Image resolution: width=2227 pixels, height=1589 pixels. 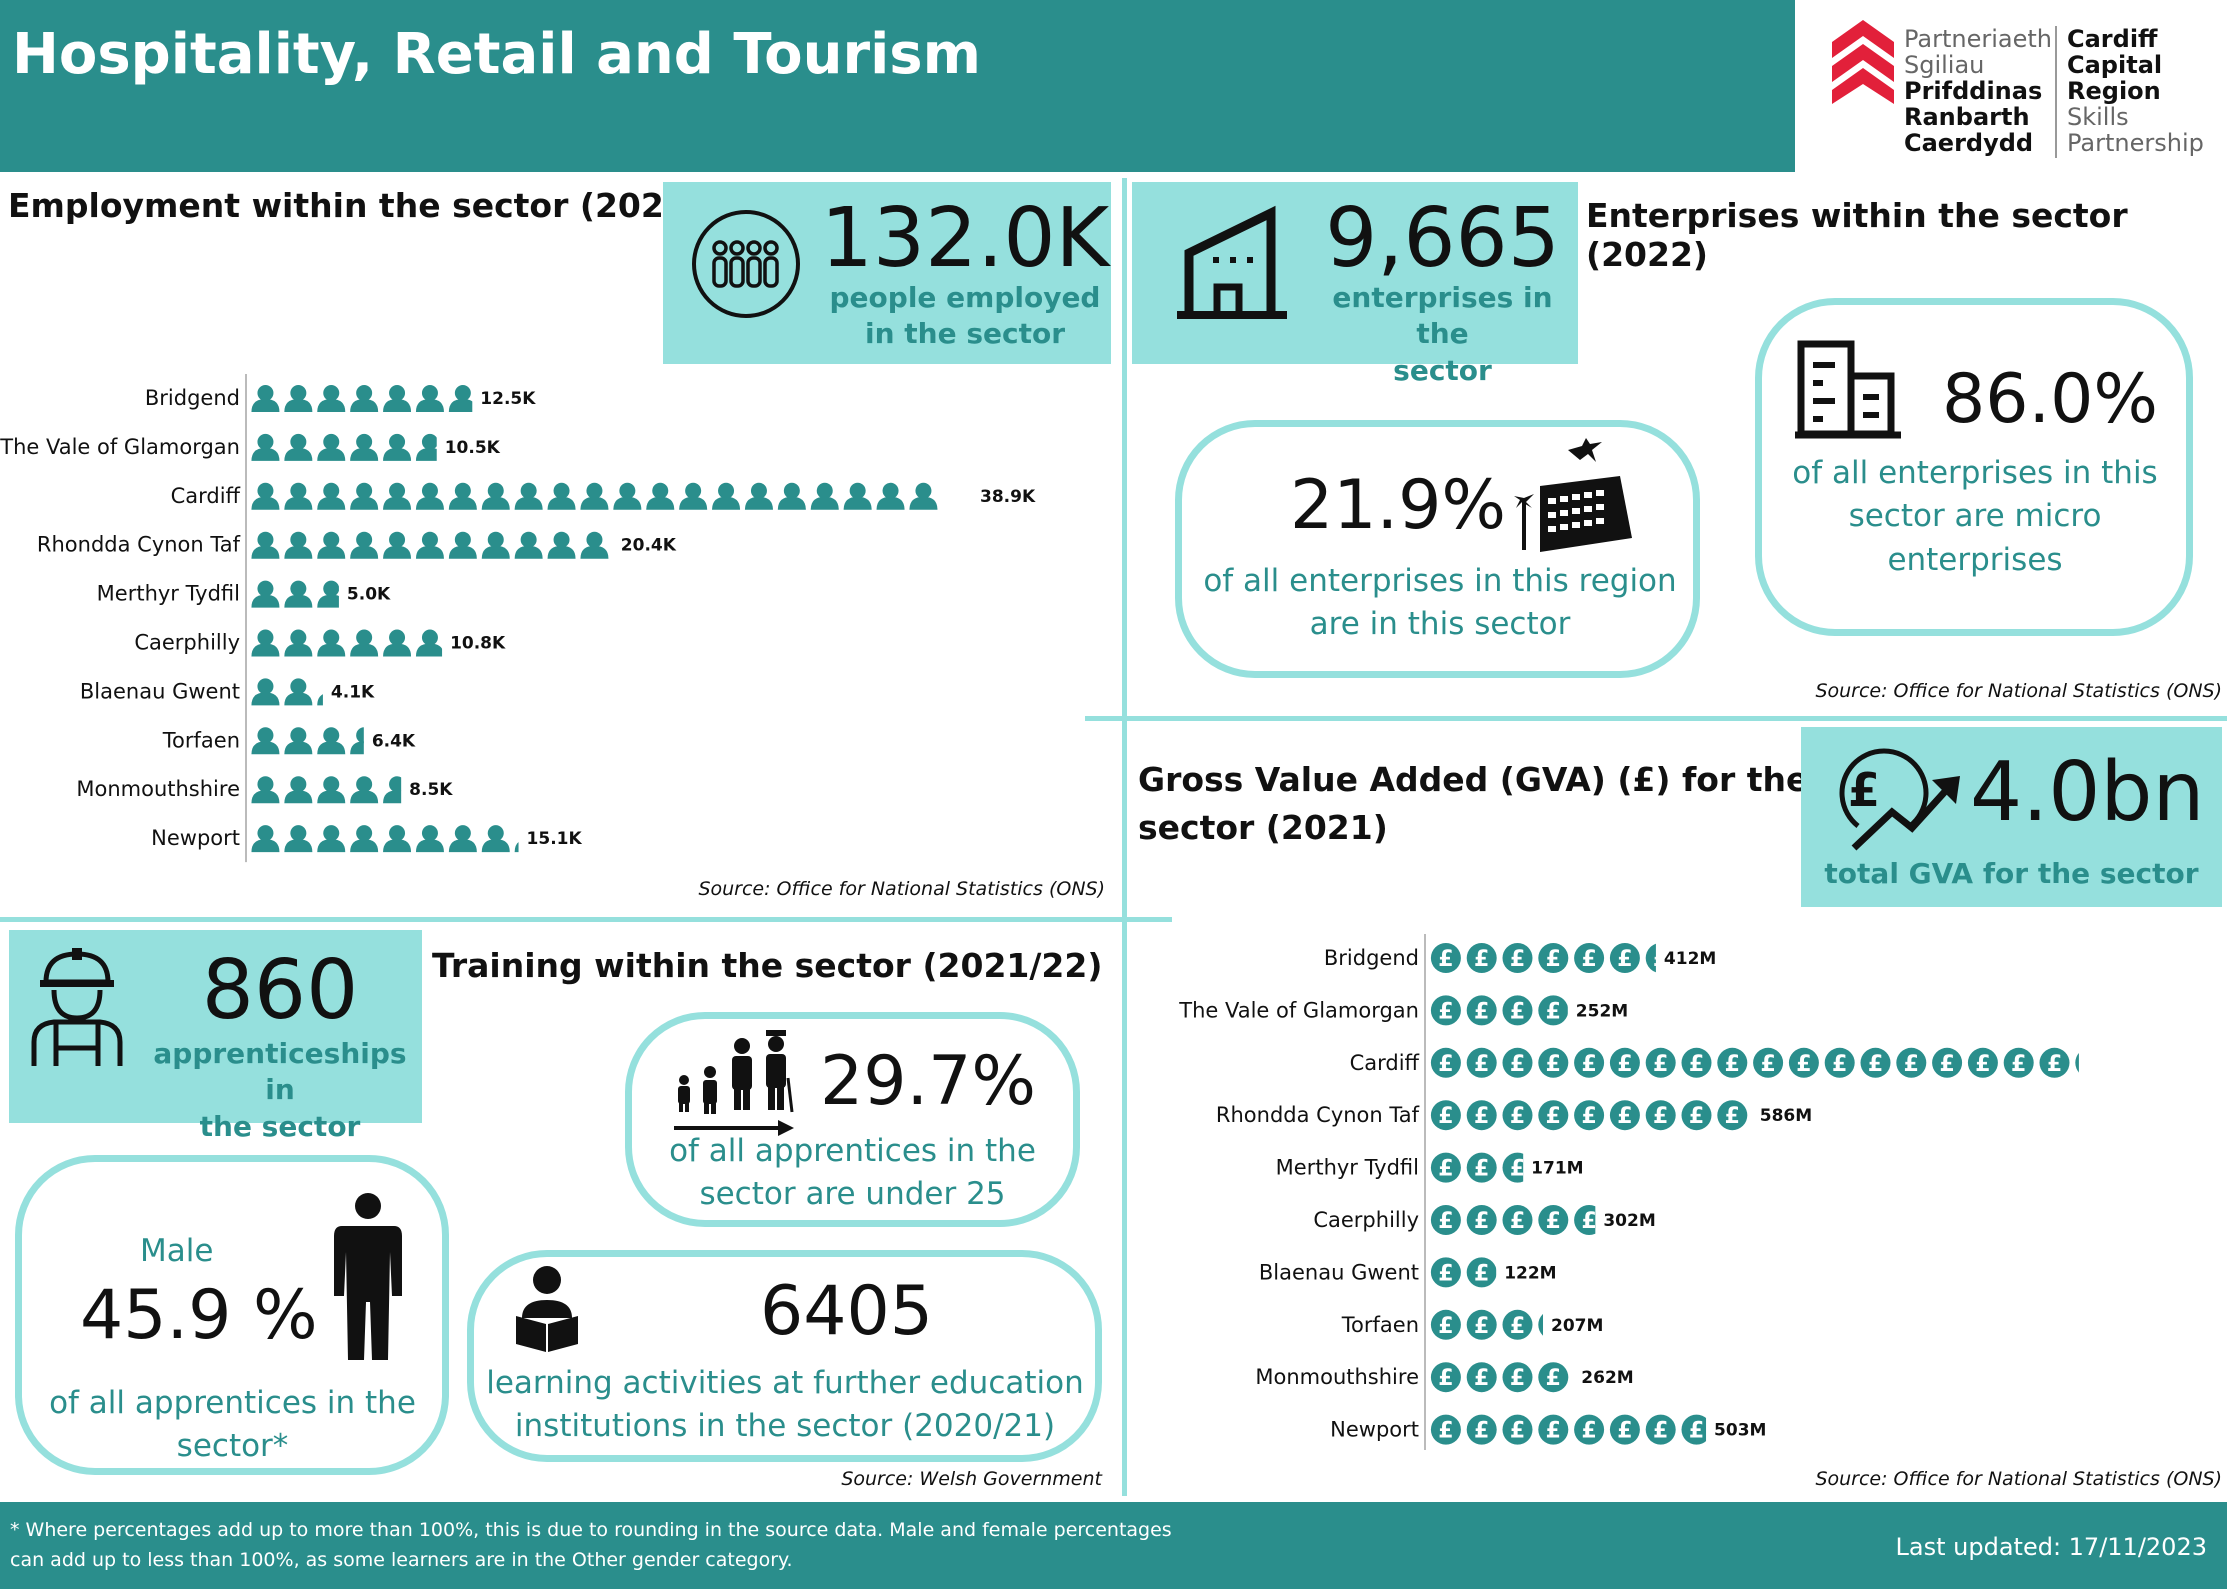 I want to click on value-label: 4.1K, so click(x=353, y=692).